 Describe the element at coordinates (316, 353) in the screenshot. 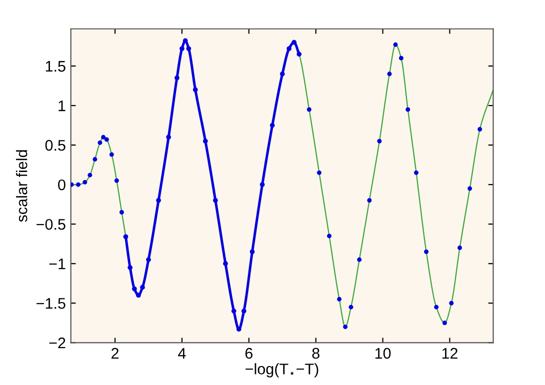

I see `x-tick-label: 8` at that location.